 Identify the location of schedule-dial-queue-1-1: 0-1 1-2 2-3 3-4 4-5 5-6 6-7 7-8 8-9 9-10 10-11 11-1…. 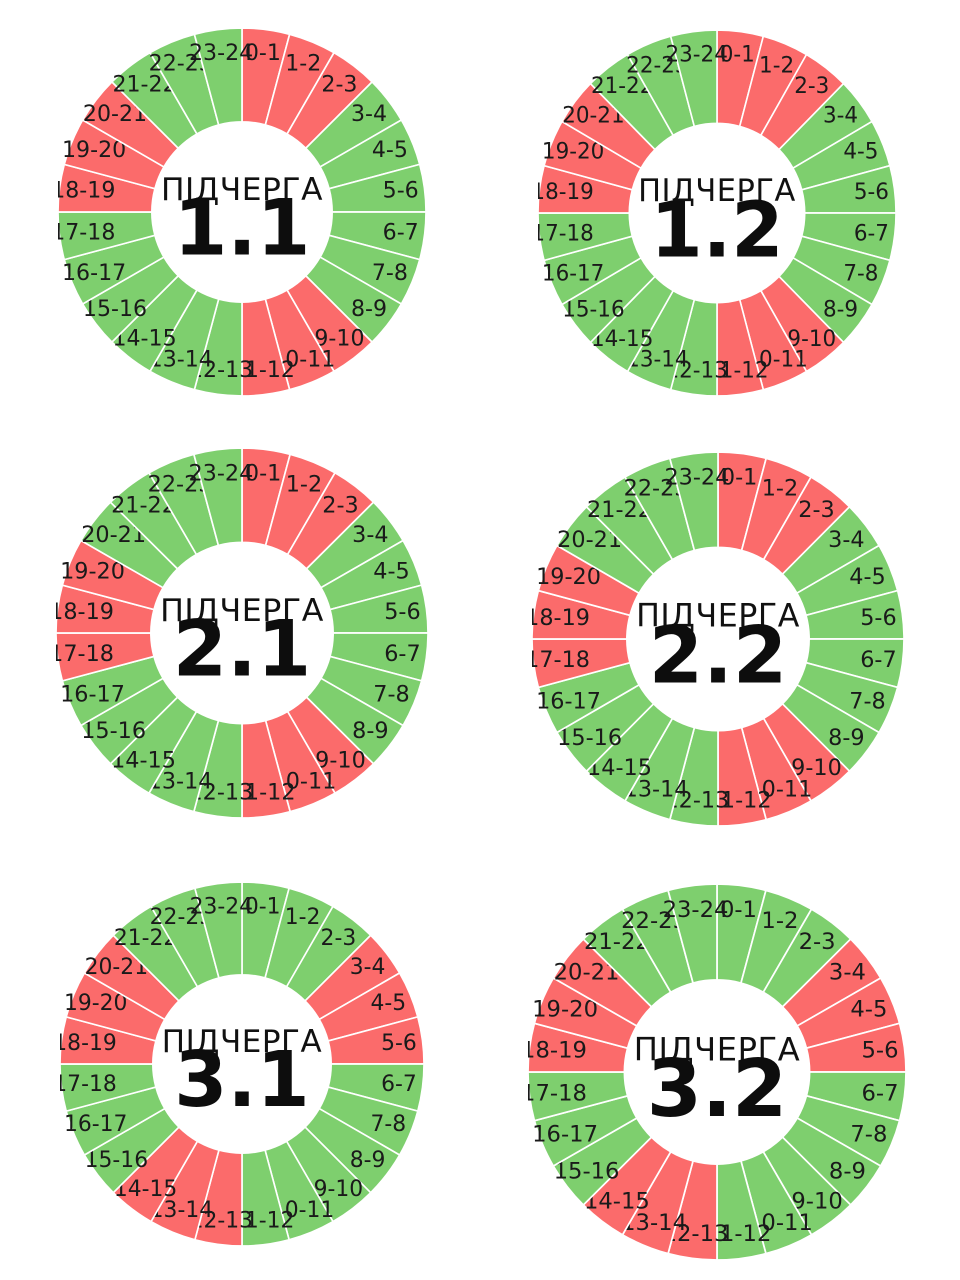
(242, 212).